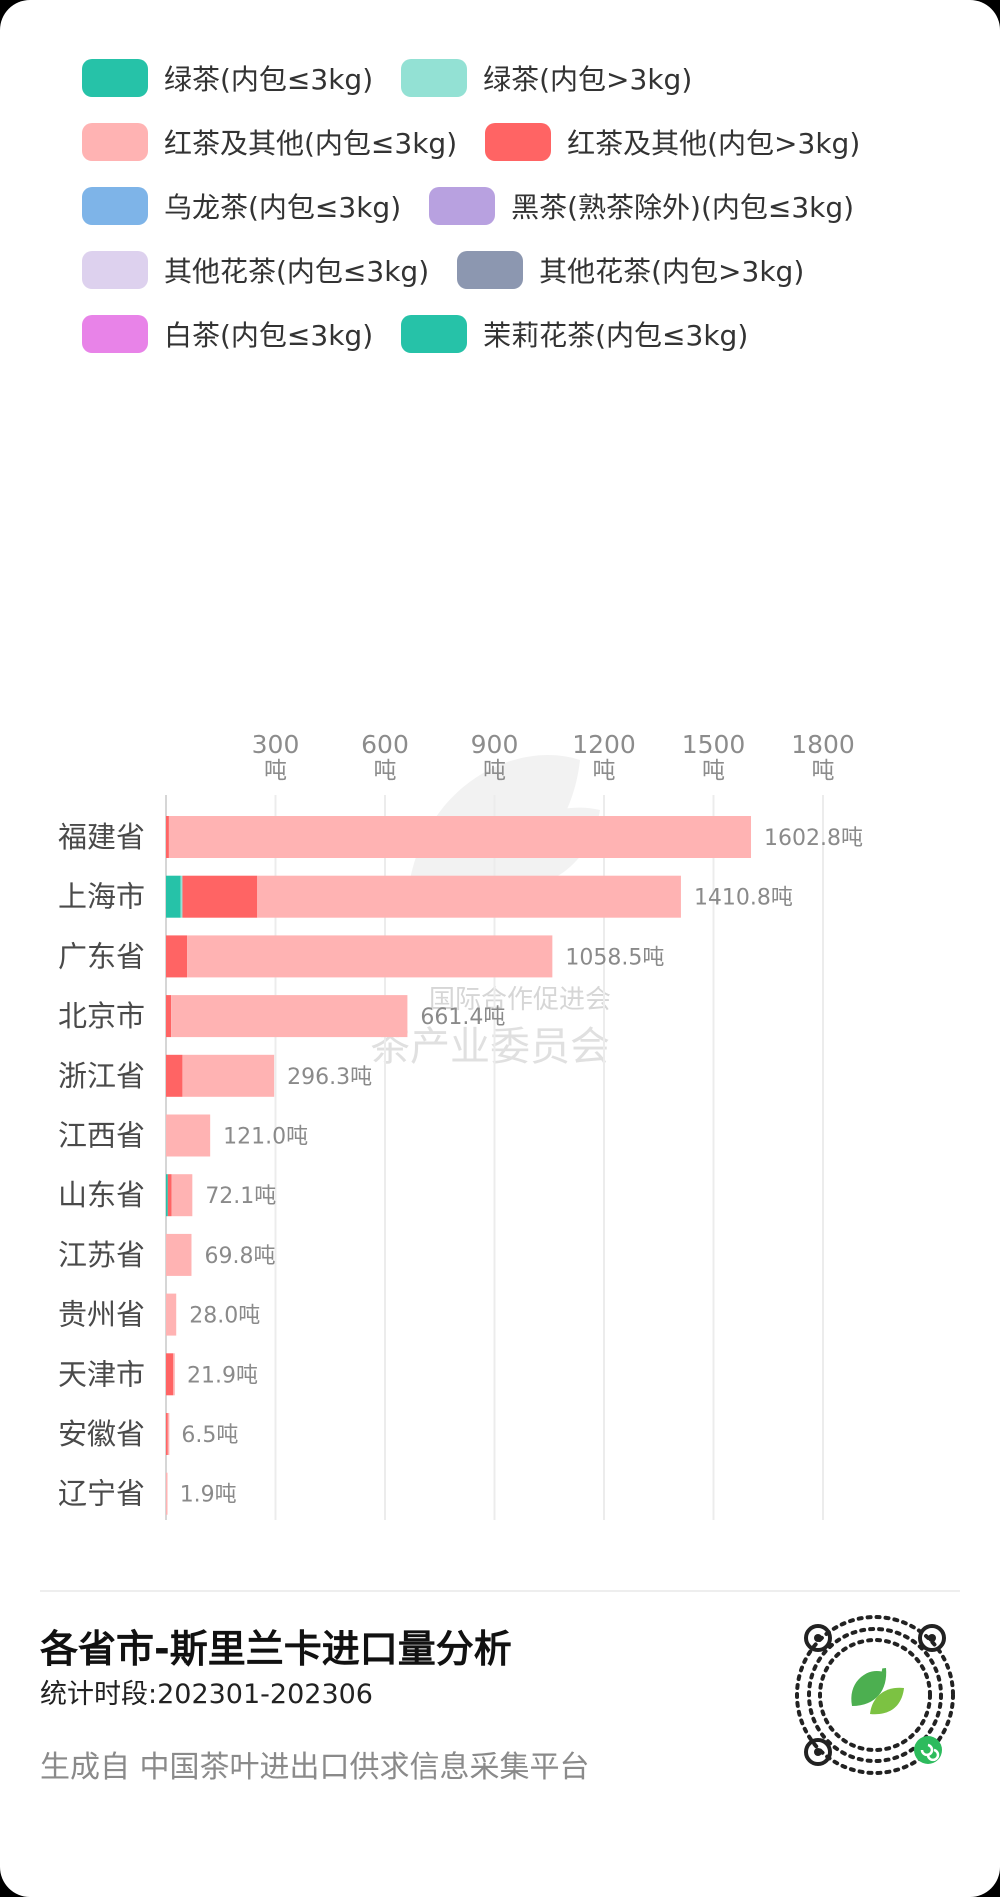 The width and height of the screenshot is (1000, 1897). Describe the element at coordinates (101, 1255) in the screenshot. I see `category-label: 江苏省` at that location.